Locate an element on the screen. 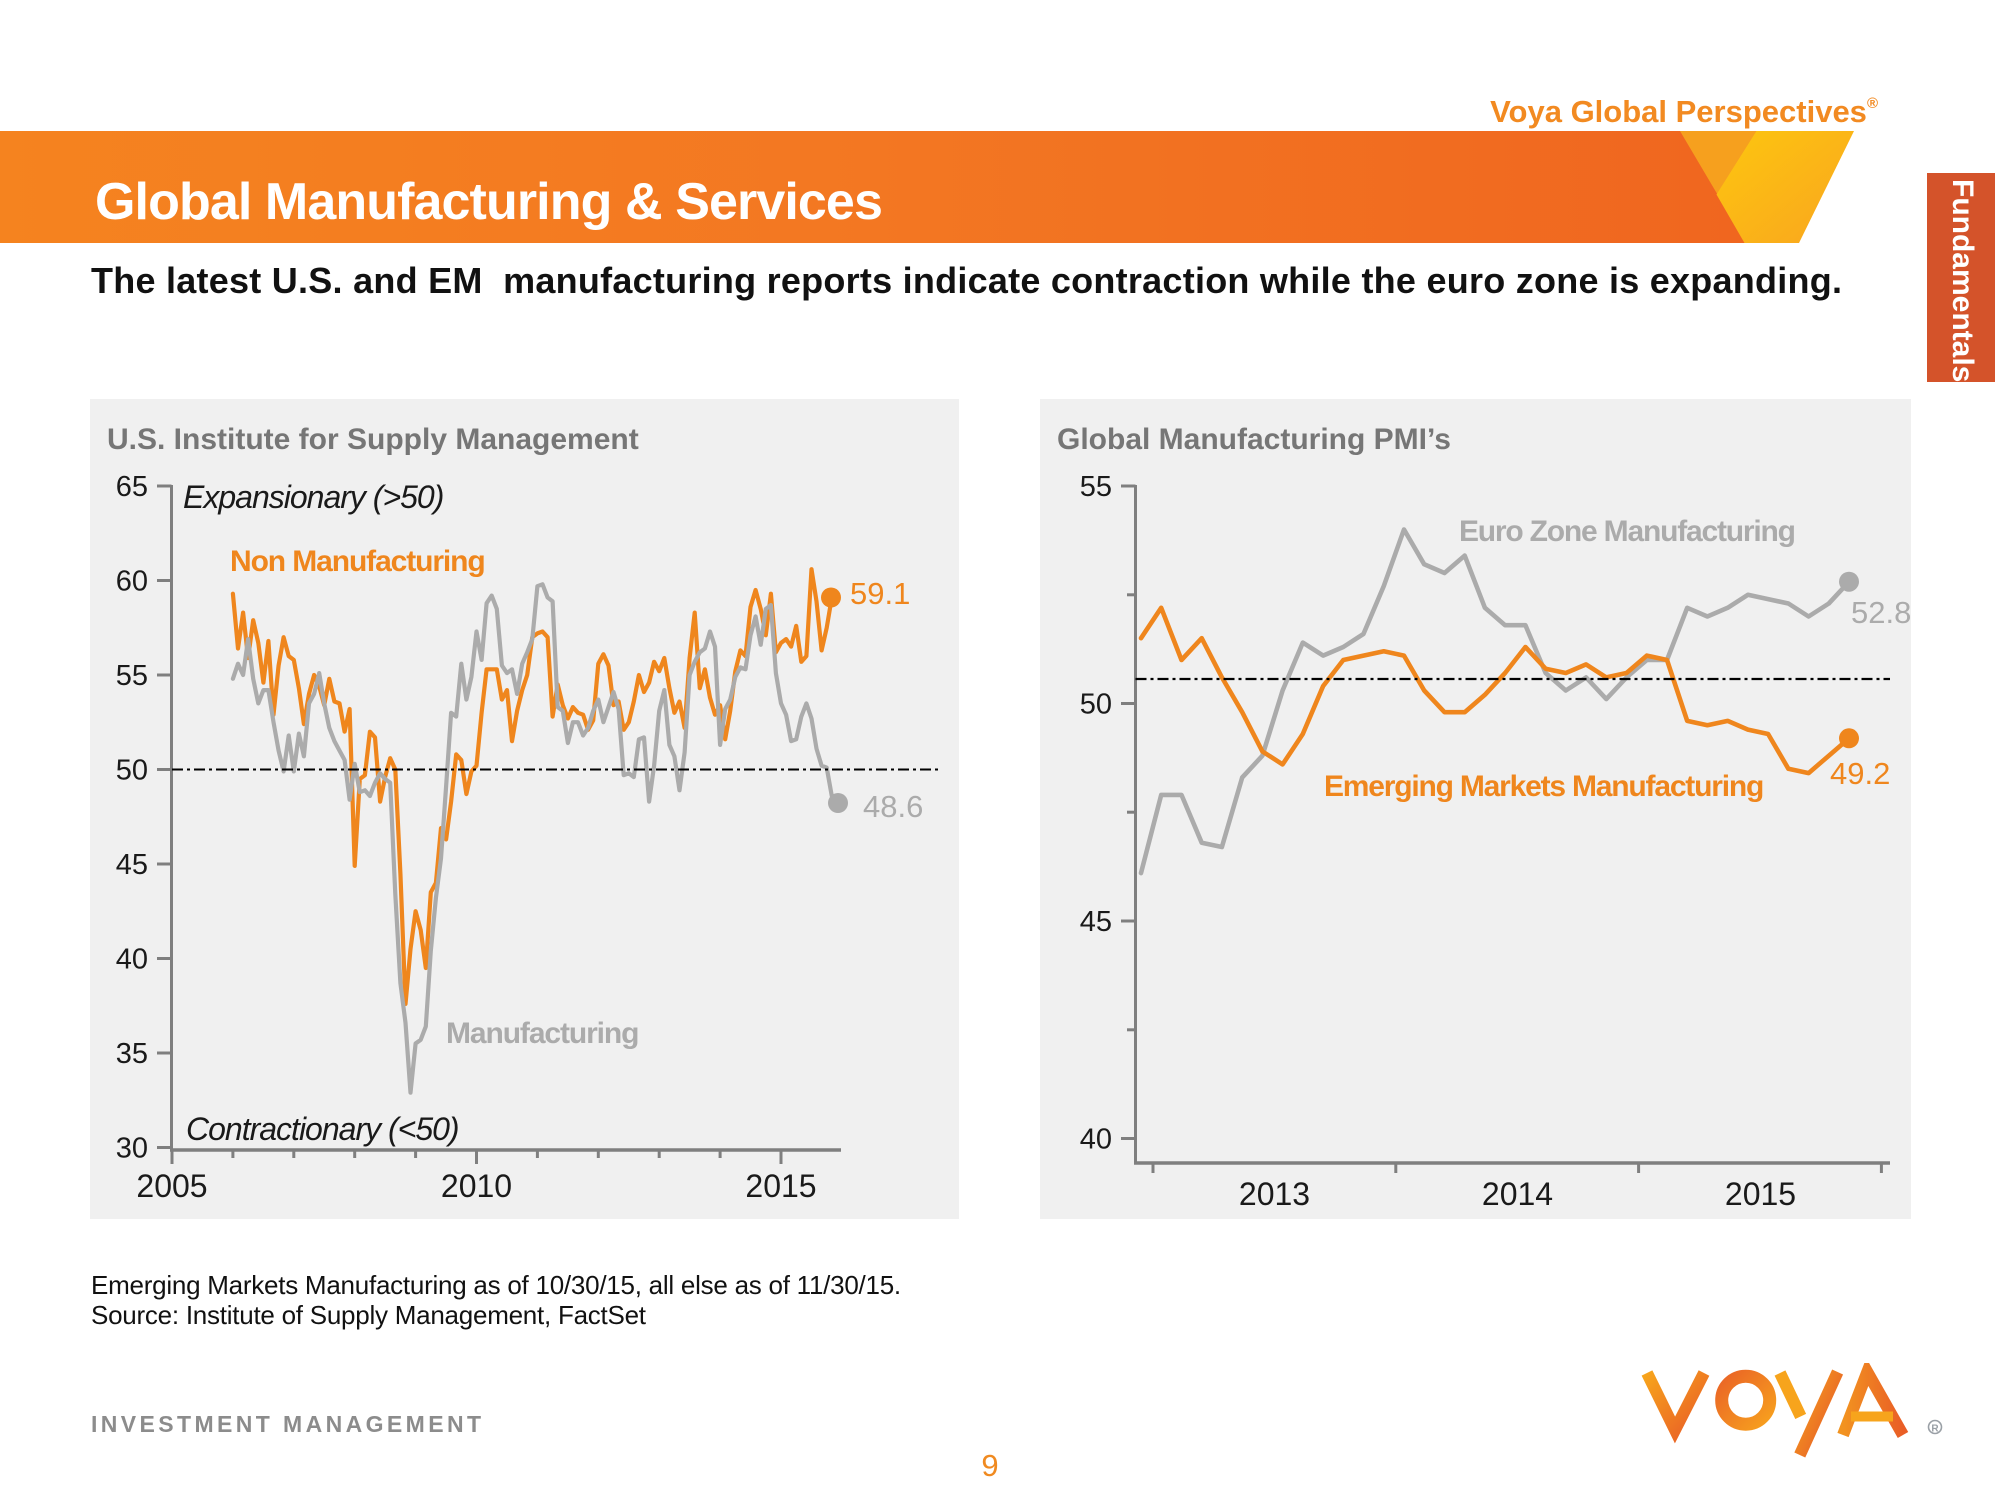 The image size is (2000, 1500). svg-text: 2005 is located at coordinates (171, 1186).